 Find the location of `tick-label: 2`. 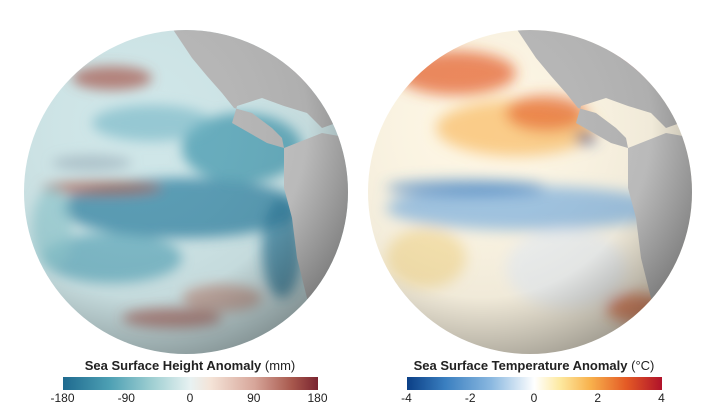

tick-label: 2 is located at coordinates (598, 398).